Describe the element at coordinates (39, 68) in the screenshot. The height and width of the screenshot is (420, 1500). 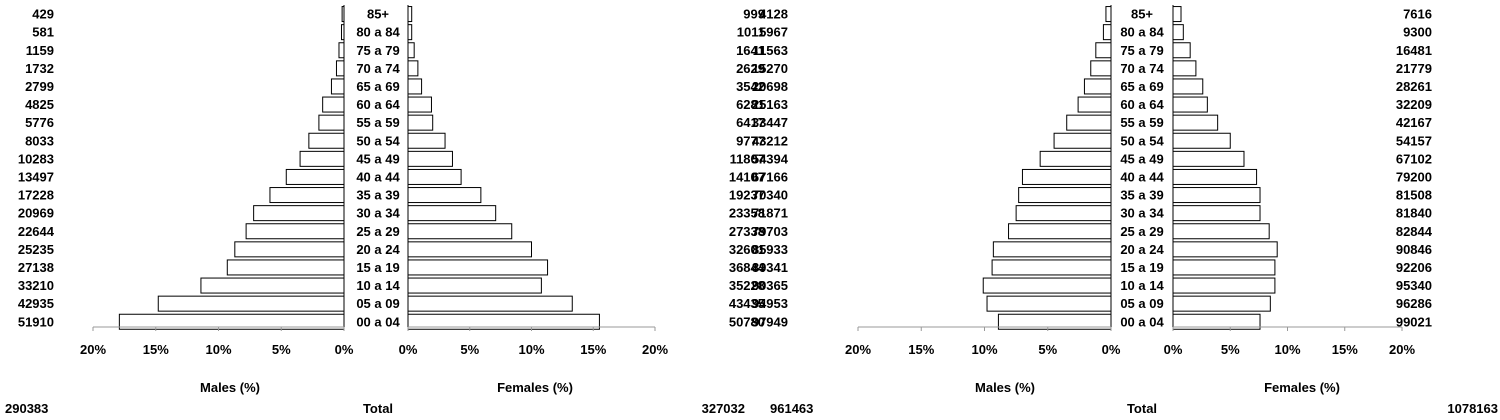
I see `male-count-label: 1732` at that location.